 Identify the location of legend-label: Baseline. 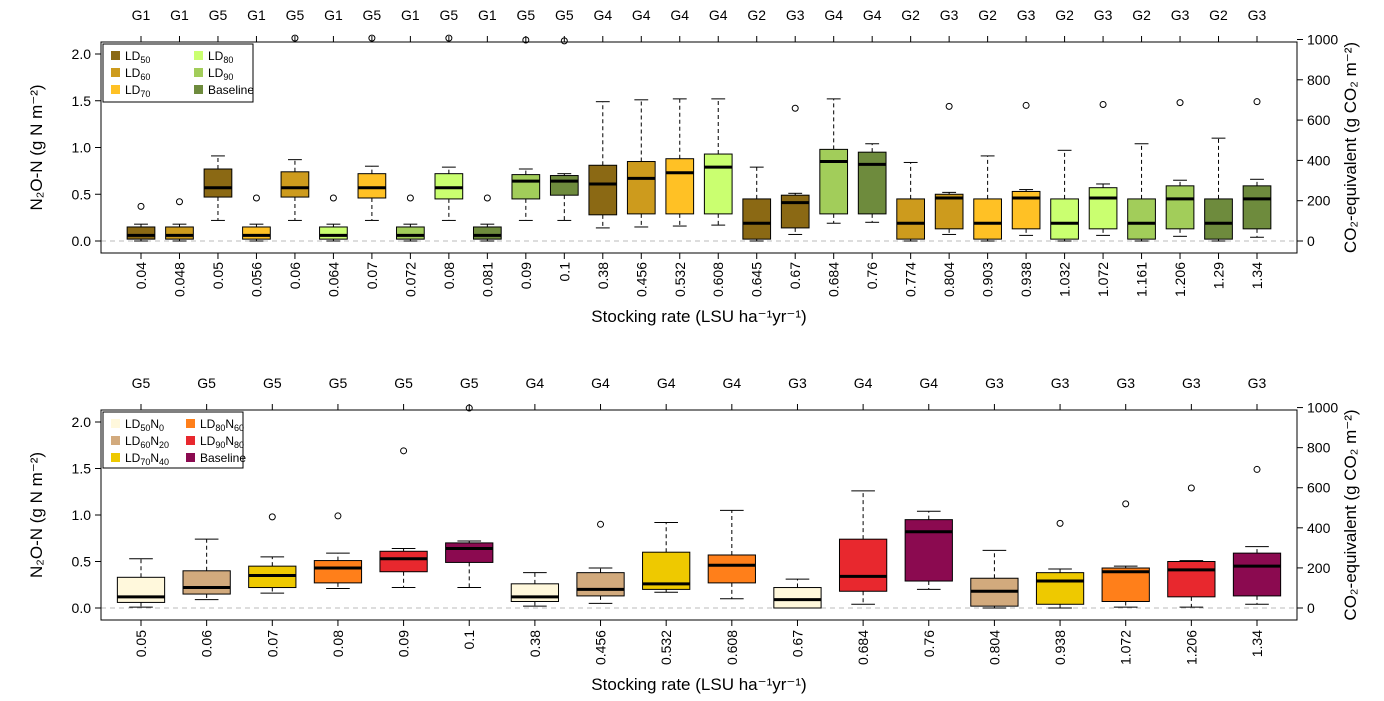
(231, 90).